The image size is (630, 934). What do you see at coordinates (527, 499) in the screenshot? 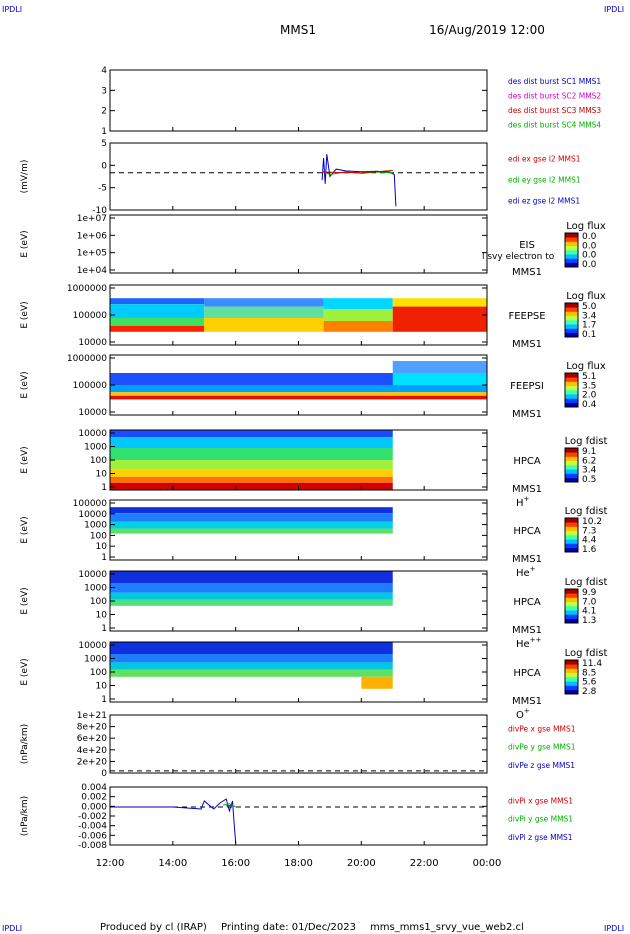
I see `species-charge: +` at bounding box center [527, 499].